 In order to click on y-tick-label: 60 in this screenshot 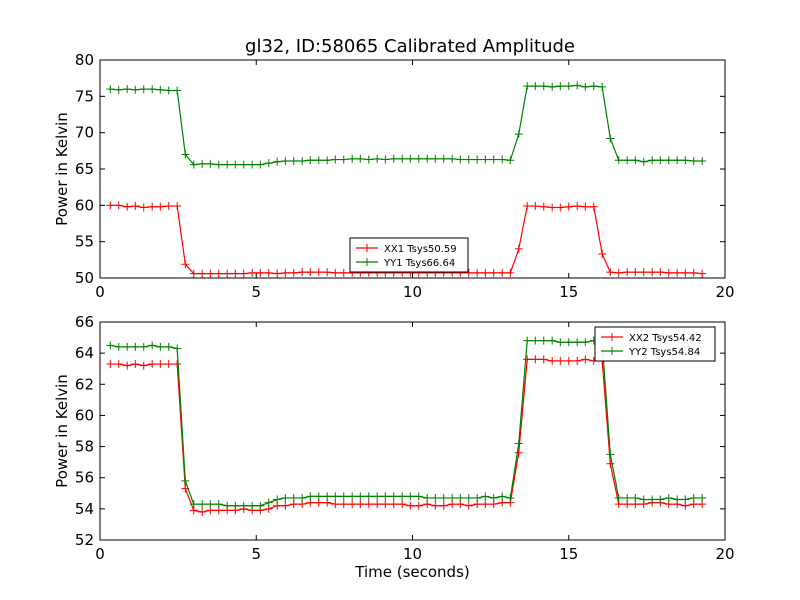, I will do `click(84, 205)`.